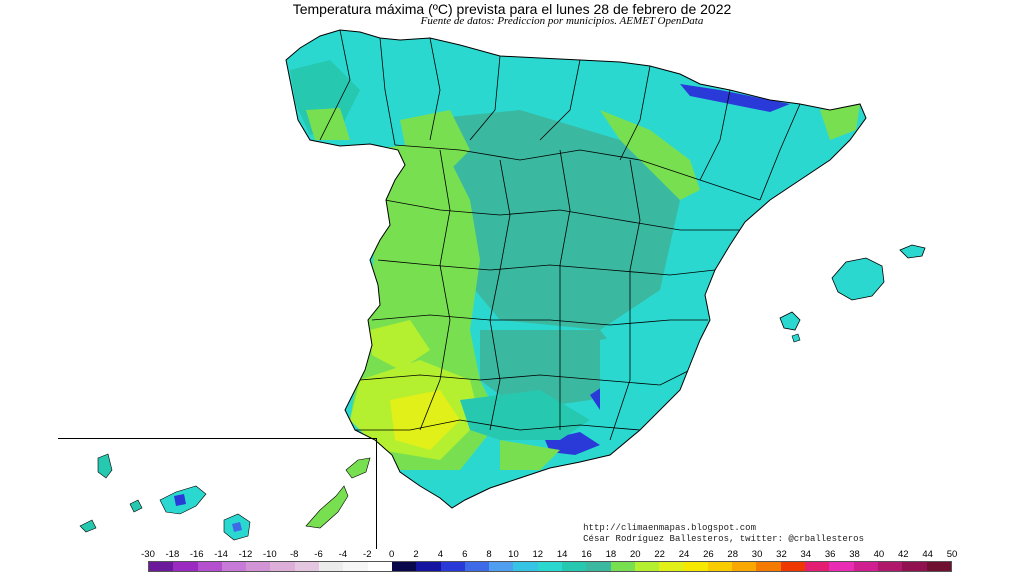 The image size is (1024, 576). I want to click on scale-label: -12, so click(245, 554).